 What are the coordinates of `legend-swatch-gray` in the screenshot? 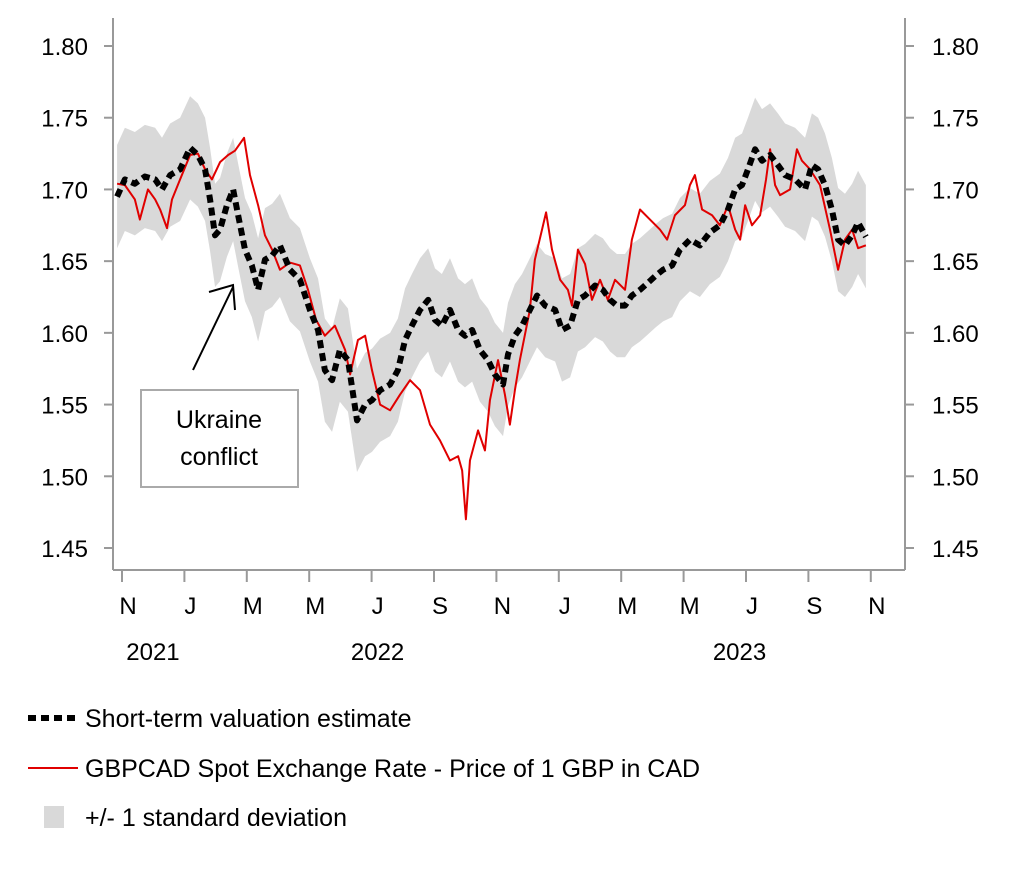 It's located at (54, 817).